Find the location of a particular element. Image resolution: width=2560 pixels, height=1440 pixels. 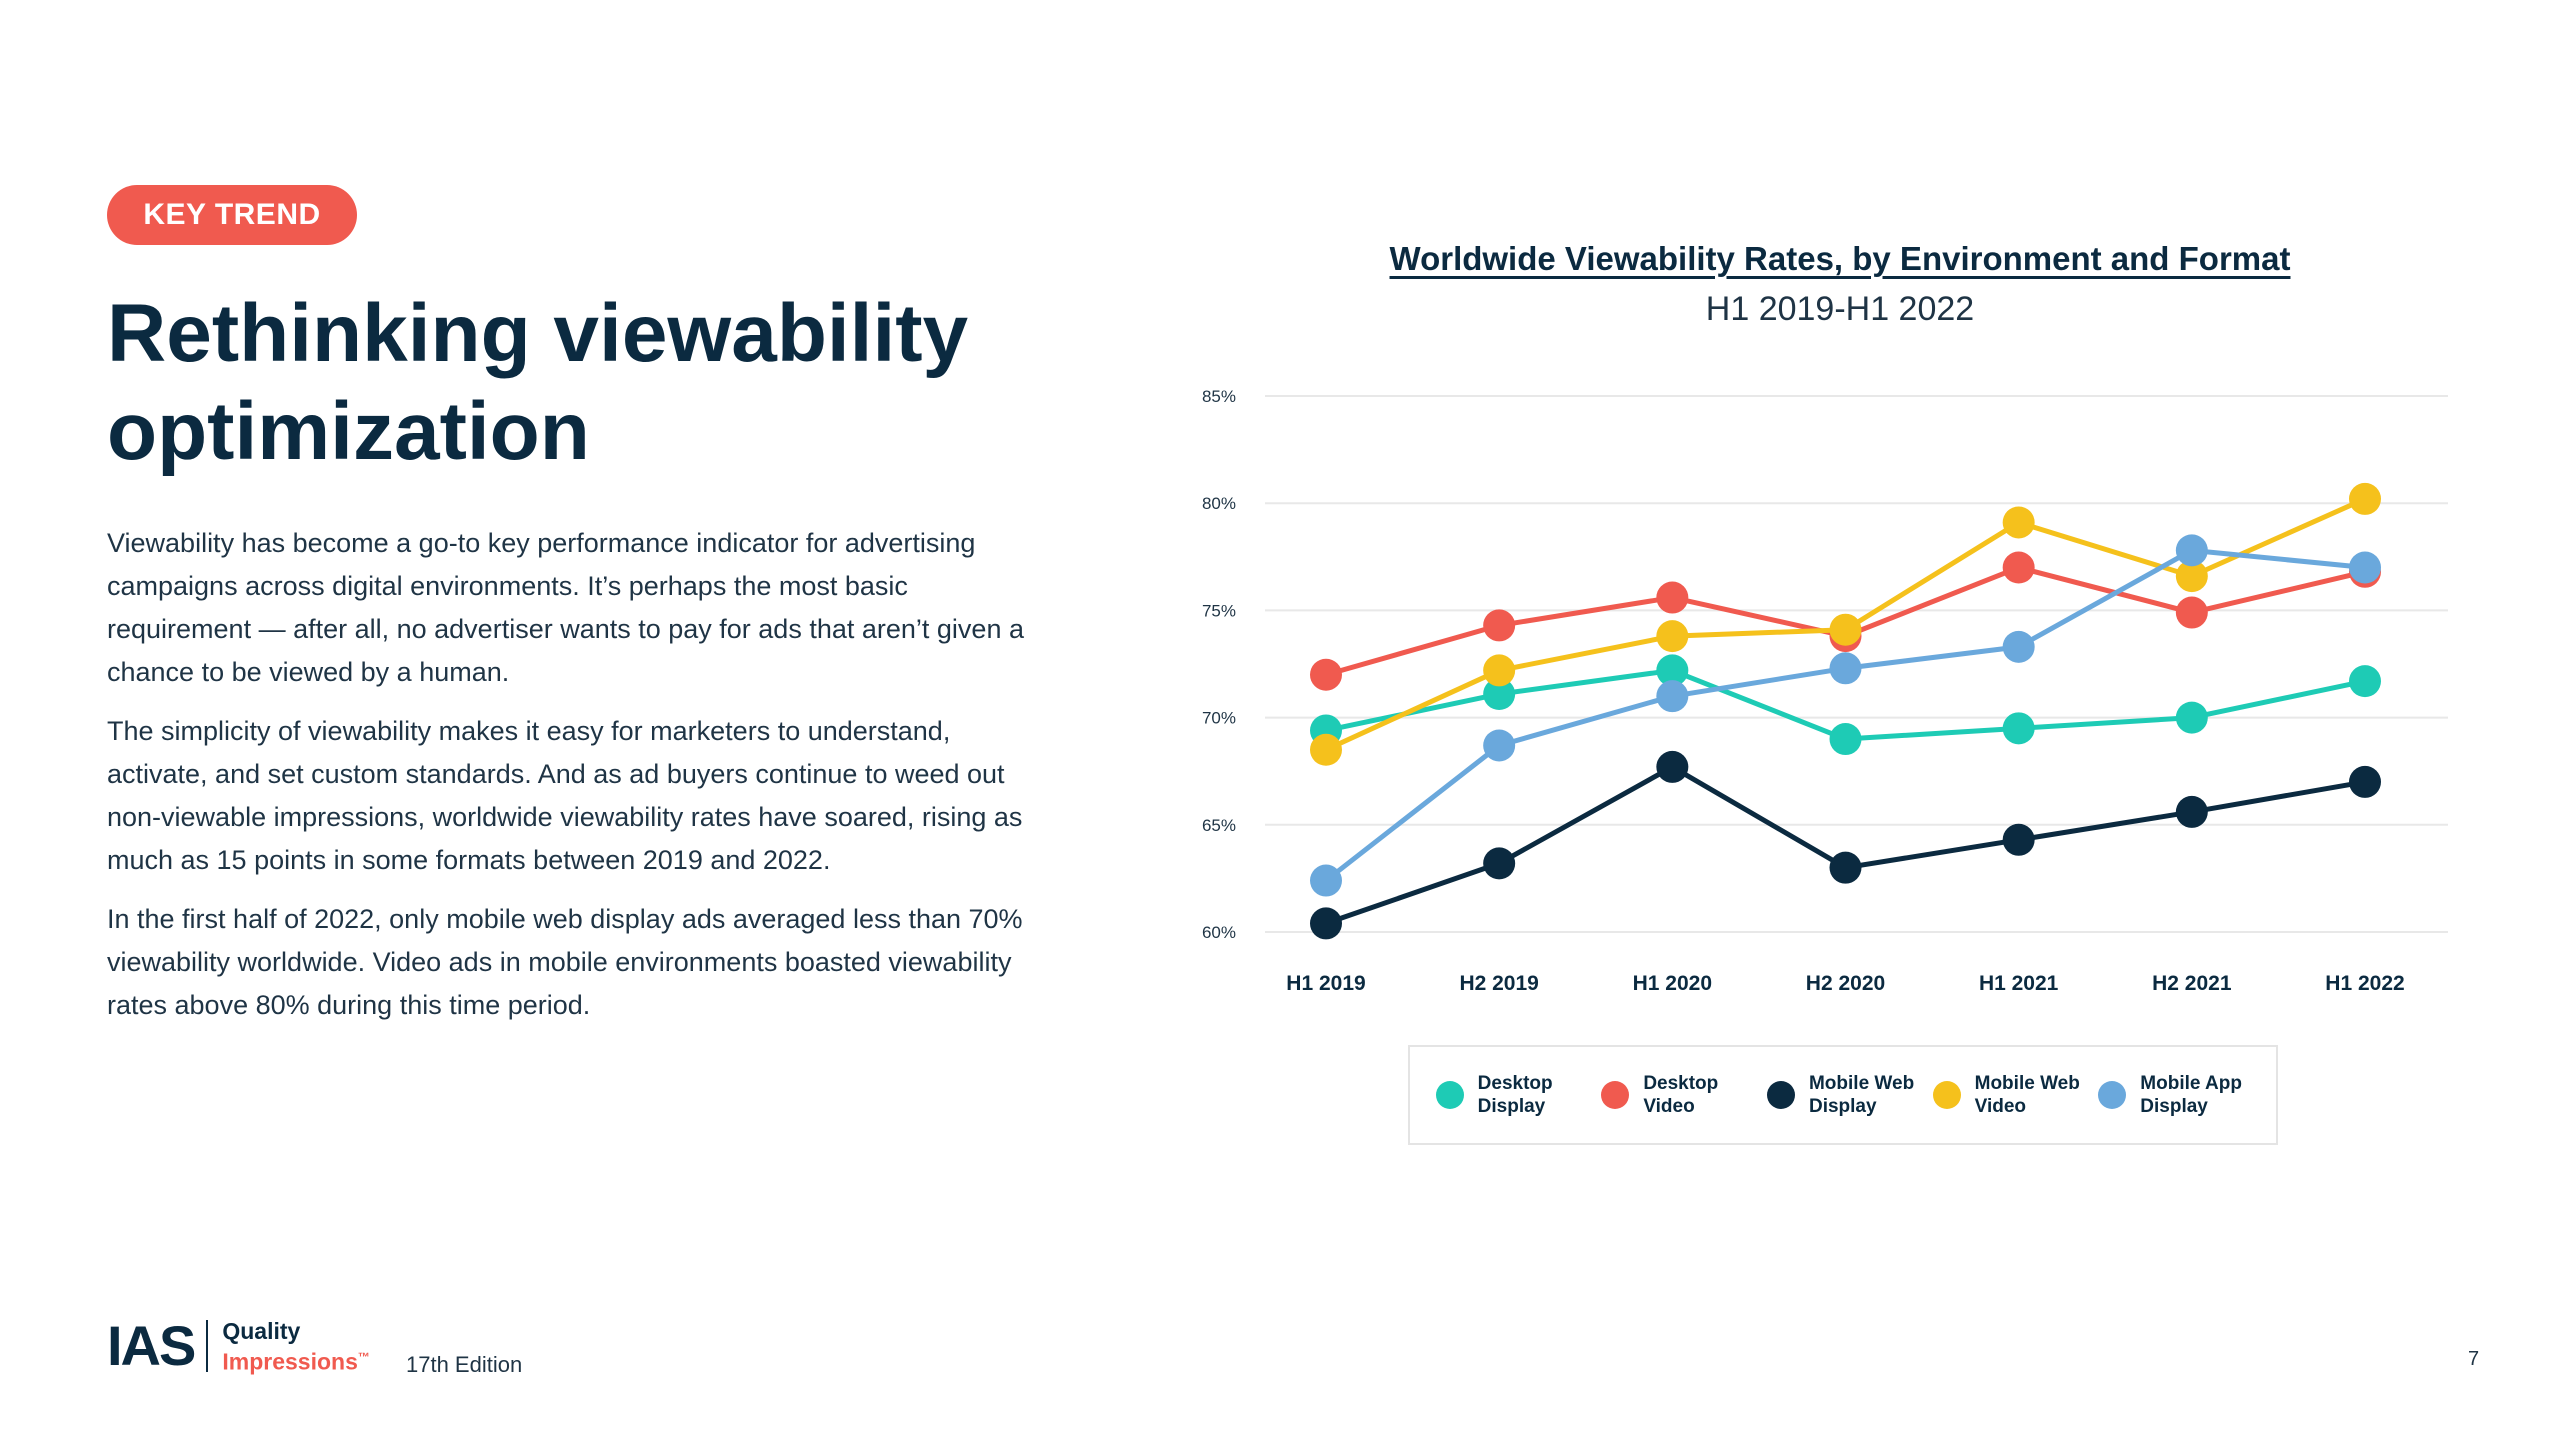

page-number: 7 is located at coordinates (2474, 1359).